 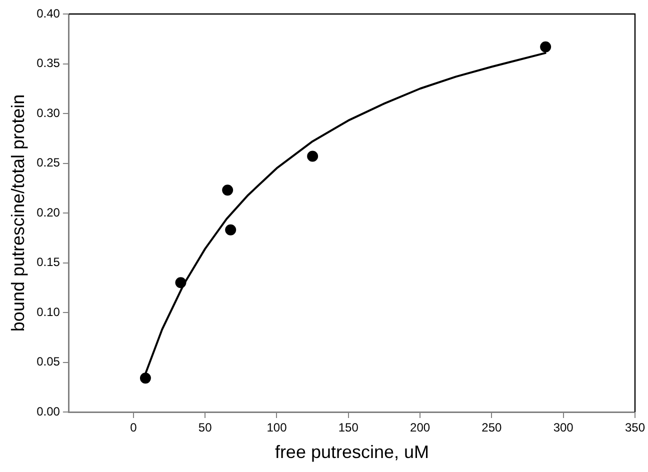 I want to click on x-tick-label: 0, so click(x=134, y=427).